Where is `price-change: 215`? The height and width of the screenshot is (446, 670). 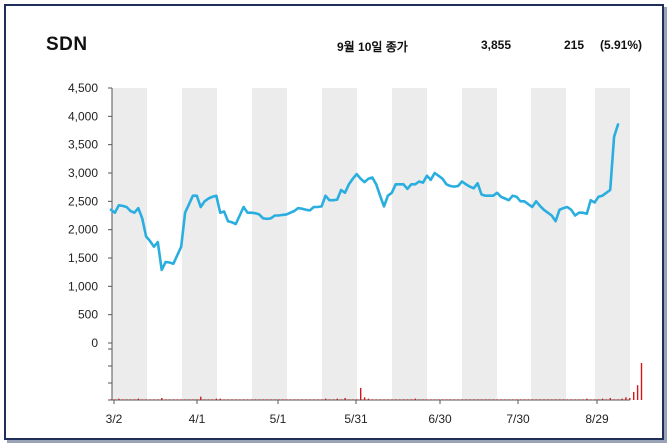
price-change: 215 is located at coordinates (574, 45).